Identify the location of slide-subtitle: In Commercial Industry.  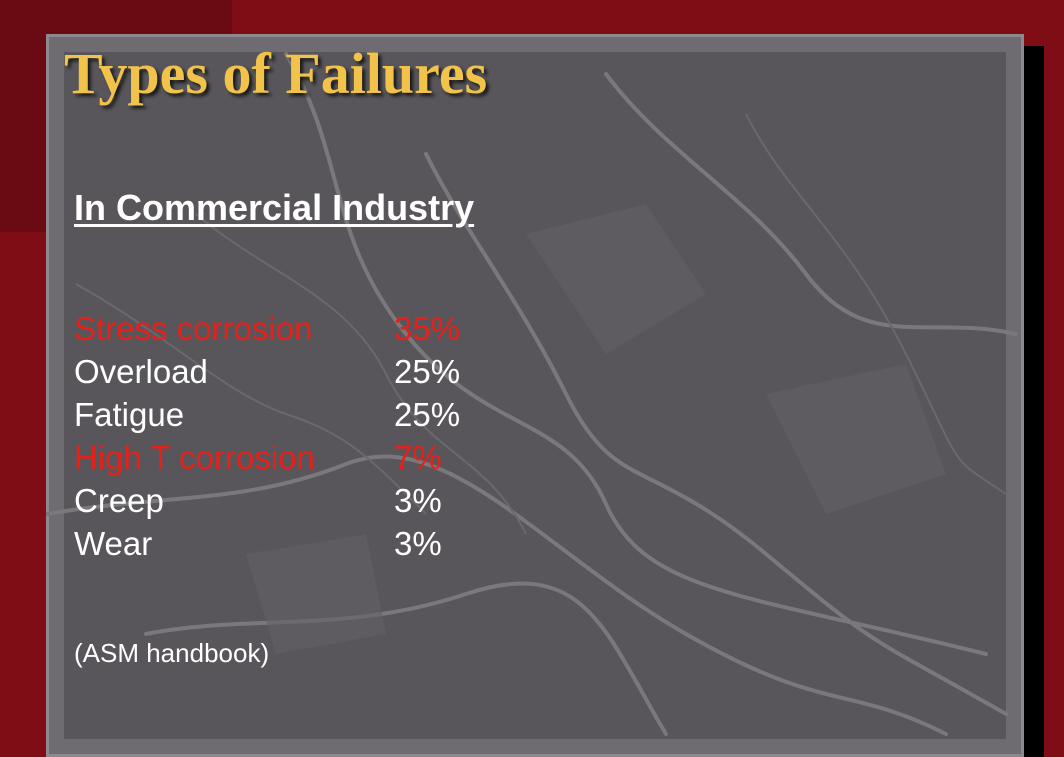
(274, 207).